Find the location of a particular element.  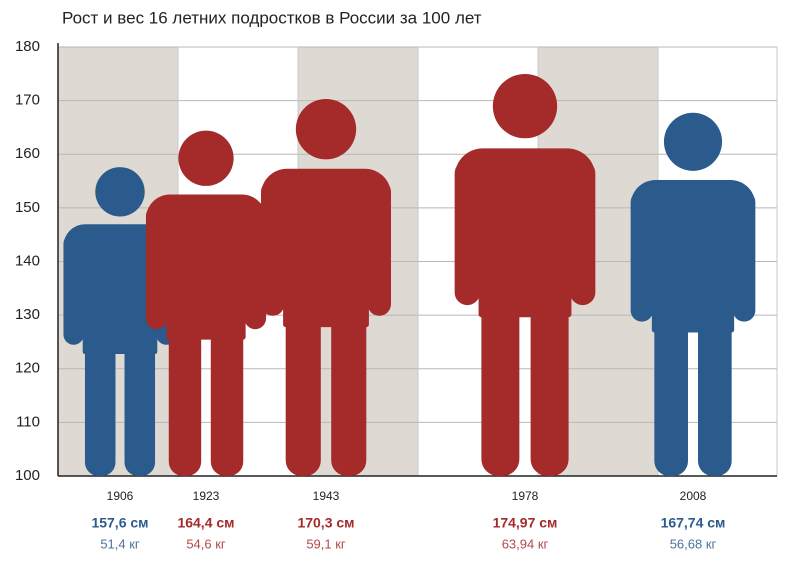

weight-label: 63,94 кг is located at coordinates (525, 543).